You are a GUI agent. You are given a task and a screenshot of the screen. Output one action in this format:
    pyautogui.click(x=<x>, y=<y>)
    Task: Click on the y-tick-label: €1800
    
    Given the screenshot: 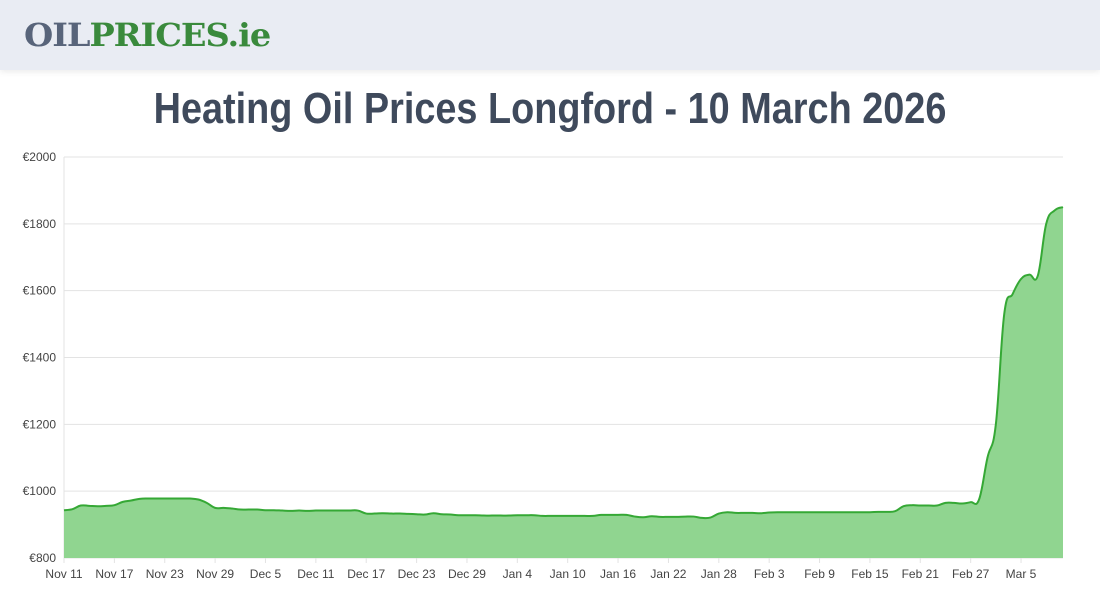 What is the action you would take?
    pyautogui.click(x=40, y=224)
    